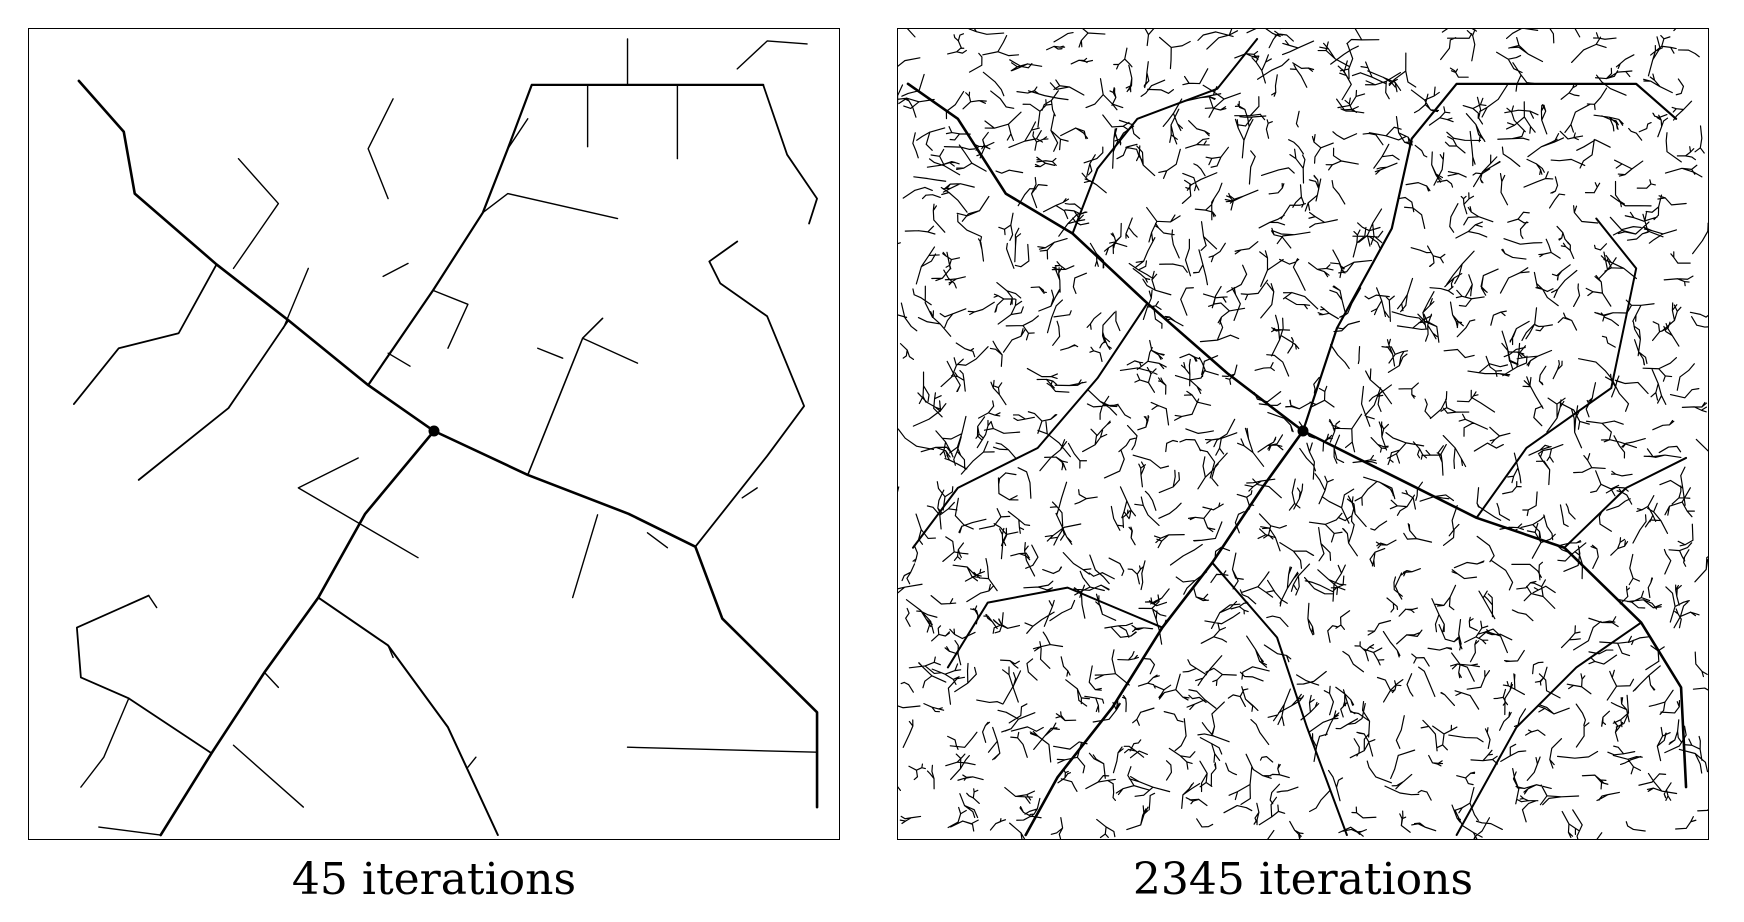 The width and height of the screenshot is (1744, 922). I want to click on branch-top-left, so click(1165, 136).